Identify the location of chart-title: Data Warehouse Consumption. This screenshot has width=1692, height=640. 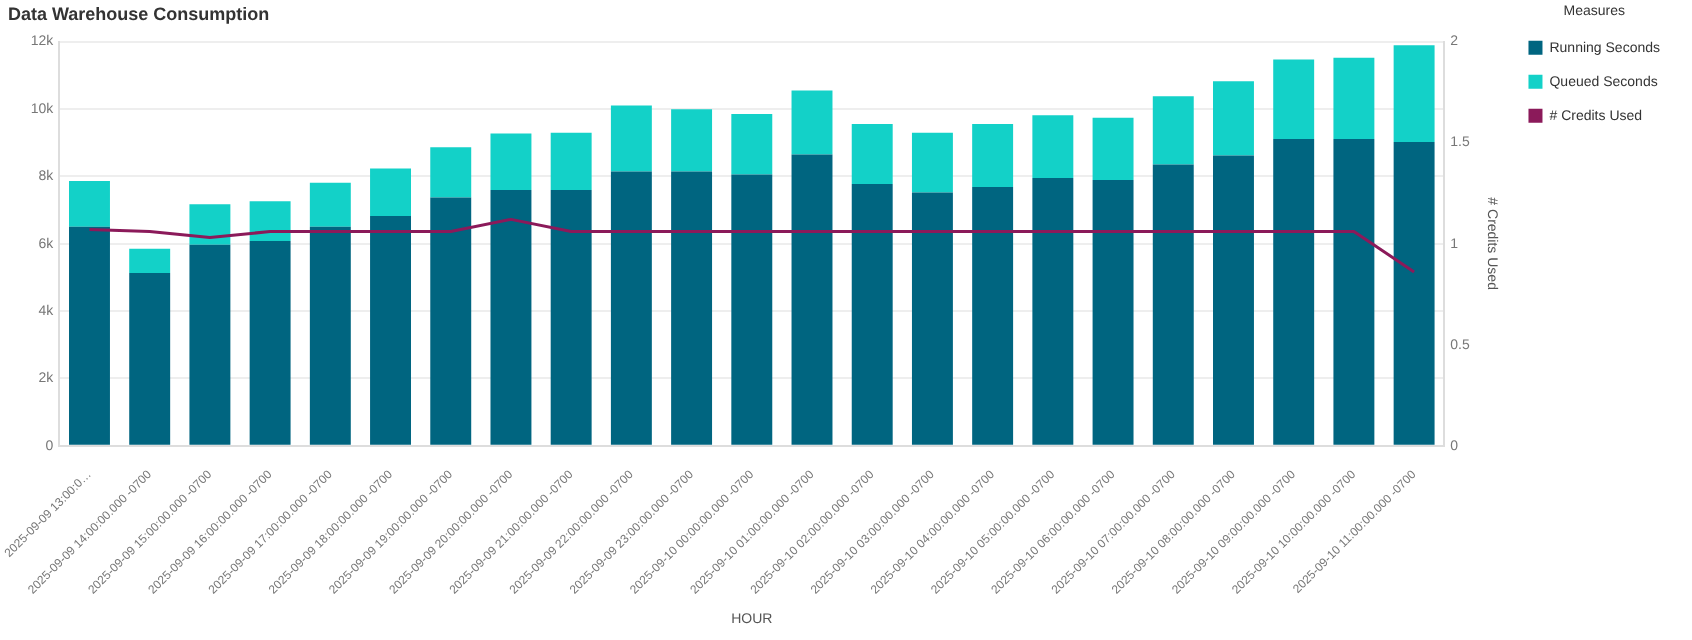
(139, 13).